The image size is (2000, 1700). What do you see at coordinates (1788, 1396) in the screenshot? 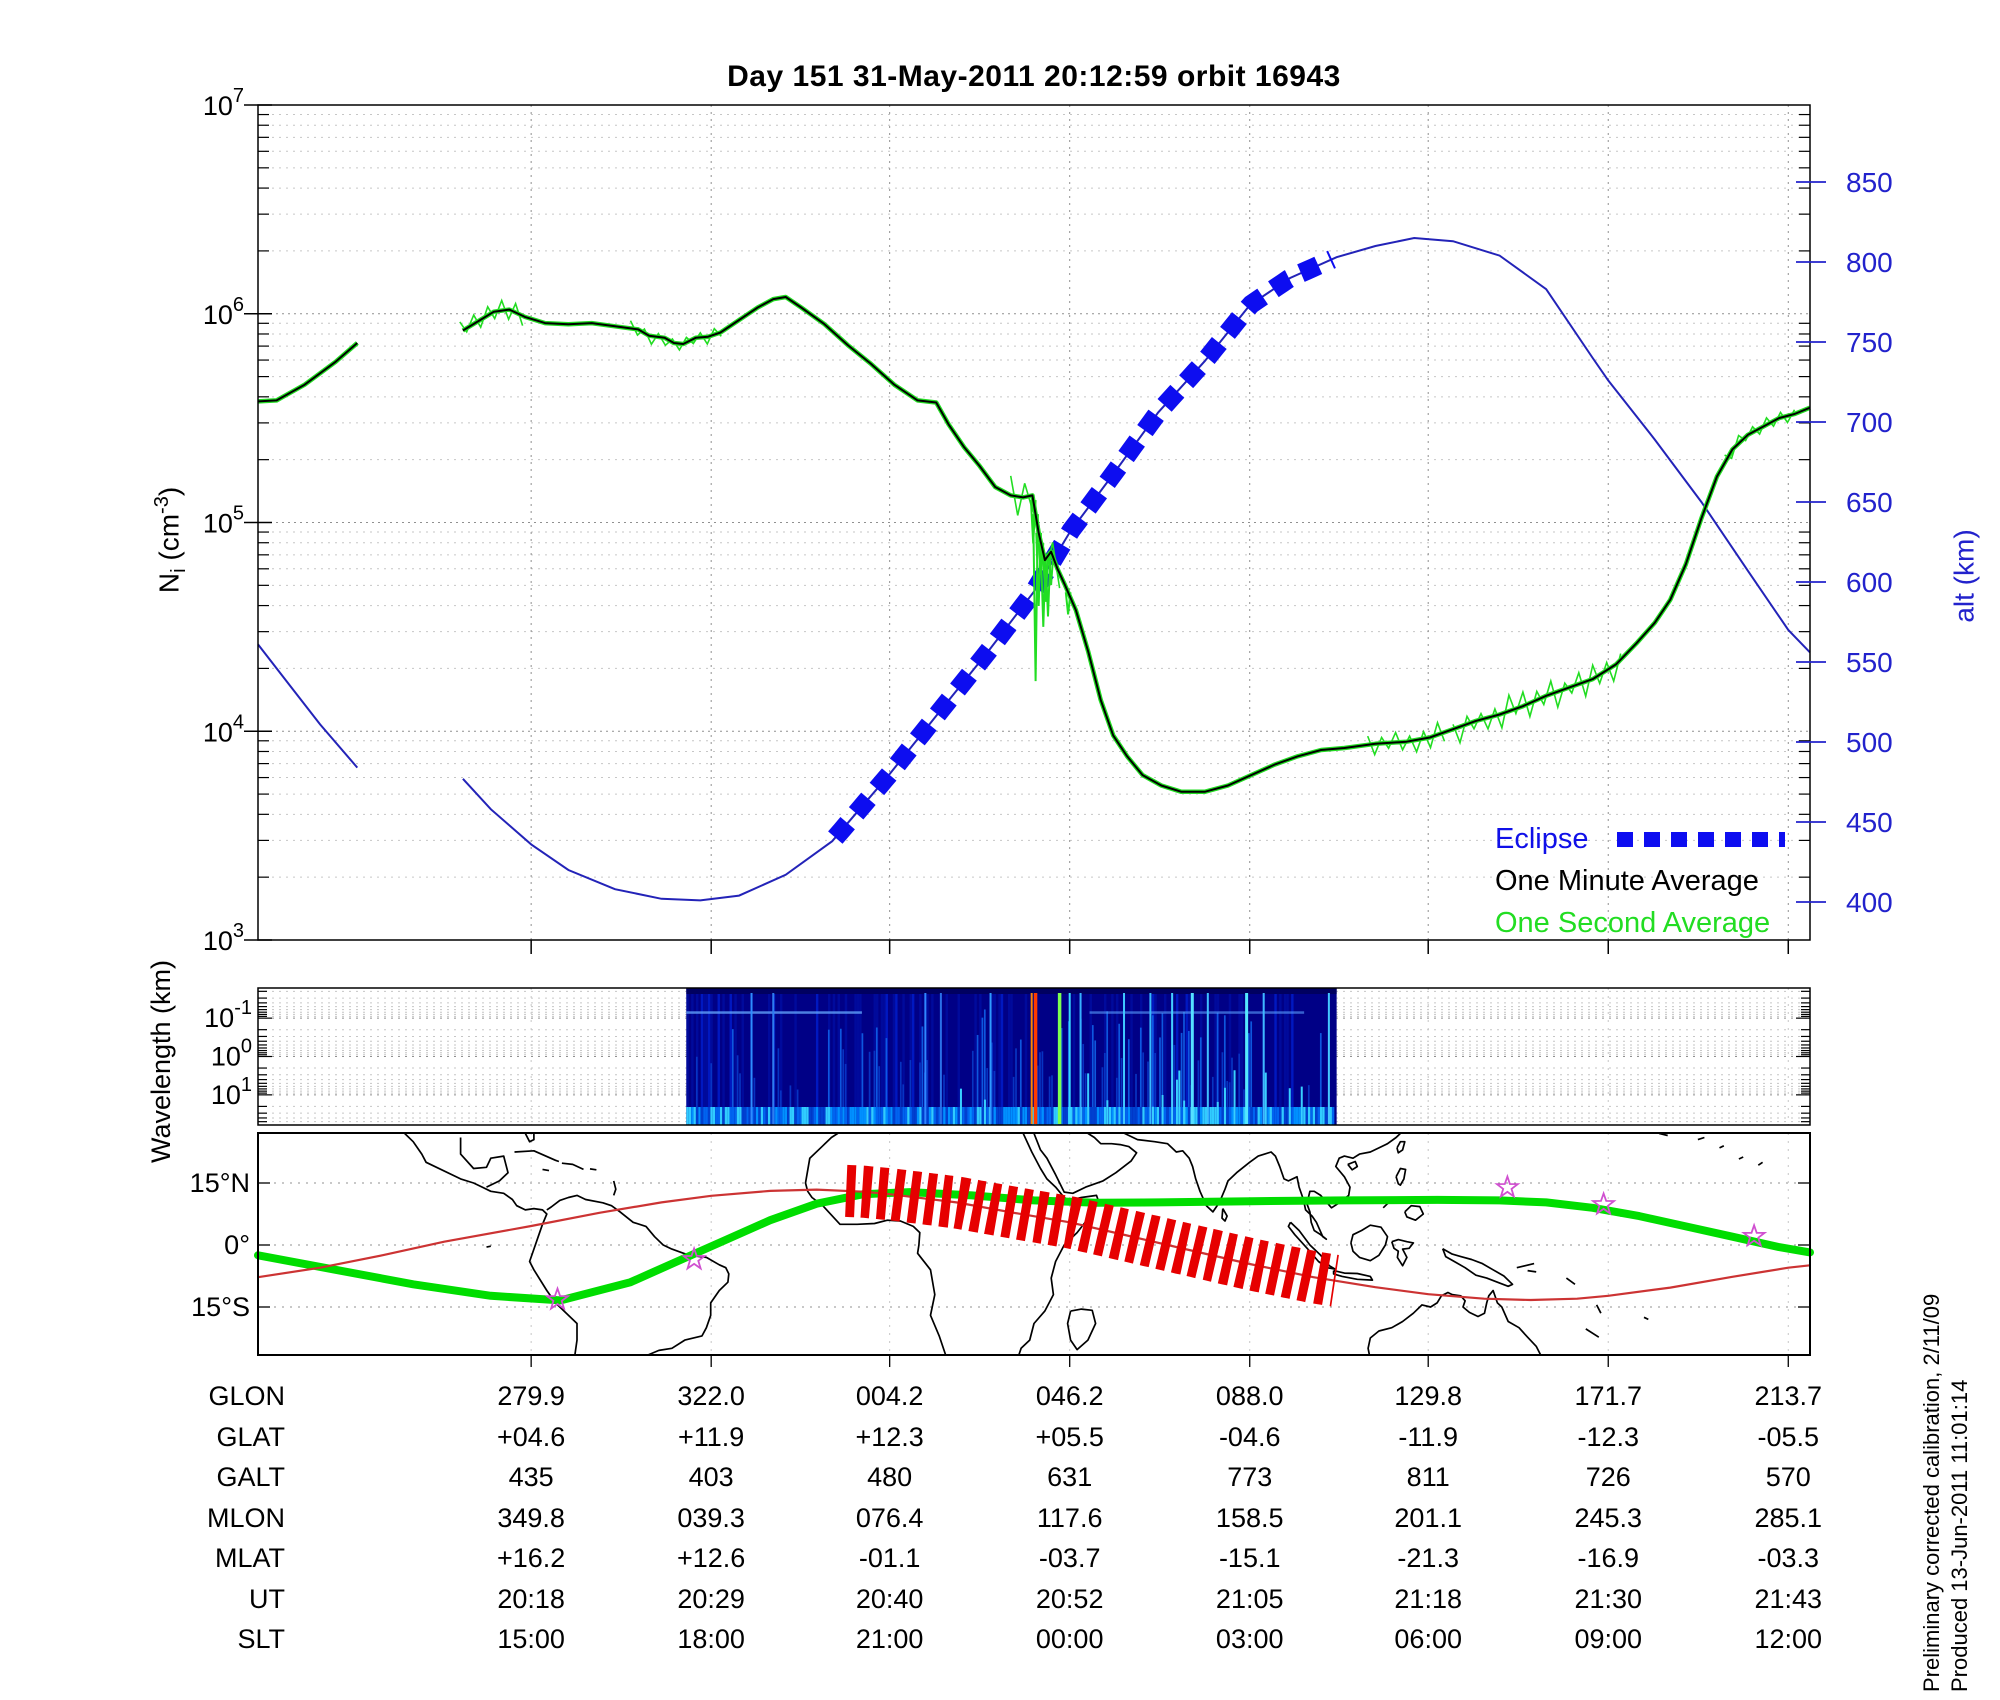
I see `table-cell: 213.7` at bounding box center [1788, 1396].